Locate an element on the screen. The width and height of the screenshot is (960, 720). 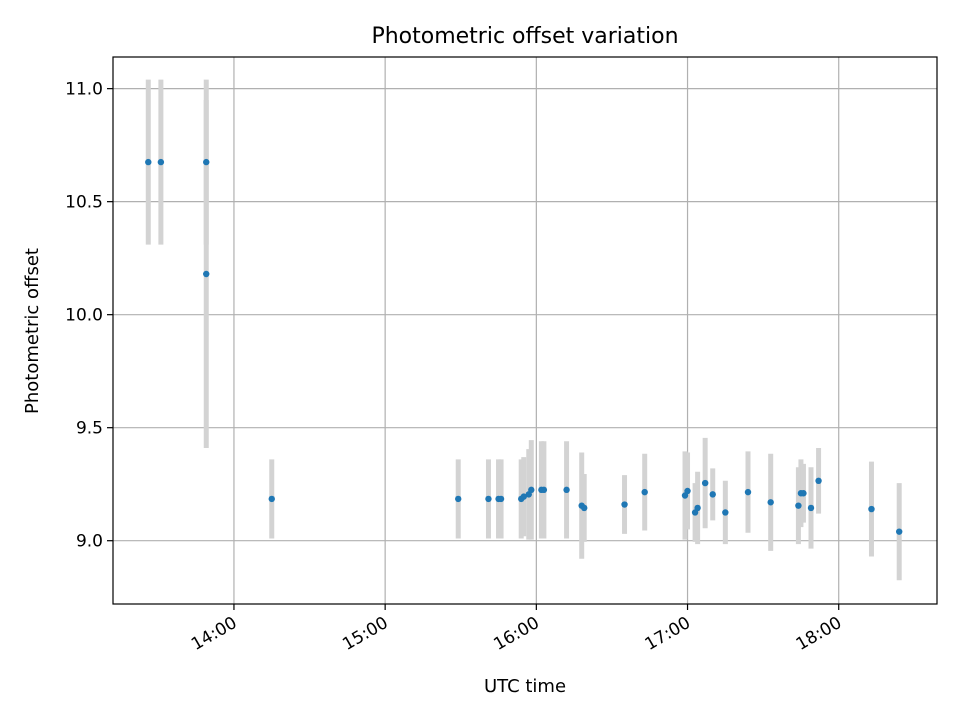
y-tick-label: 11.0 is located at coordinates (84, 90).